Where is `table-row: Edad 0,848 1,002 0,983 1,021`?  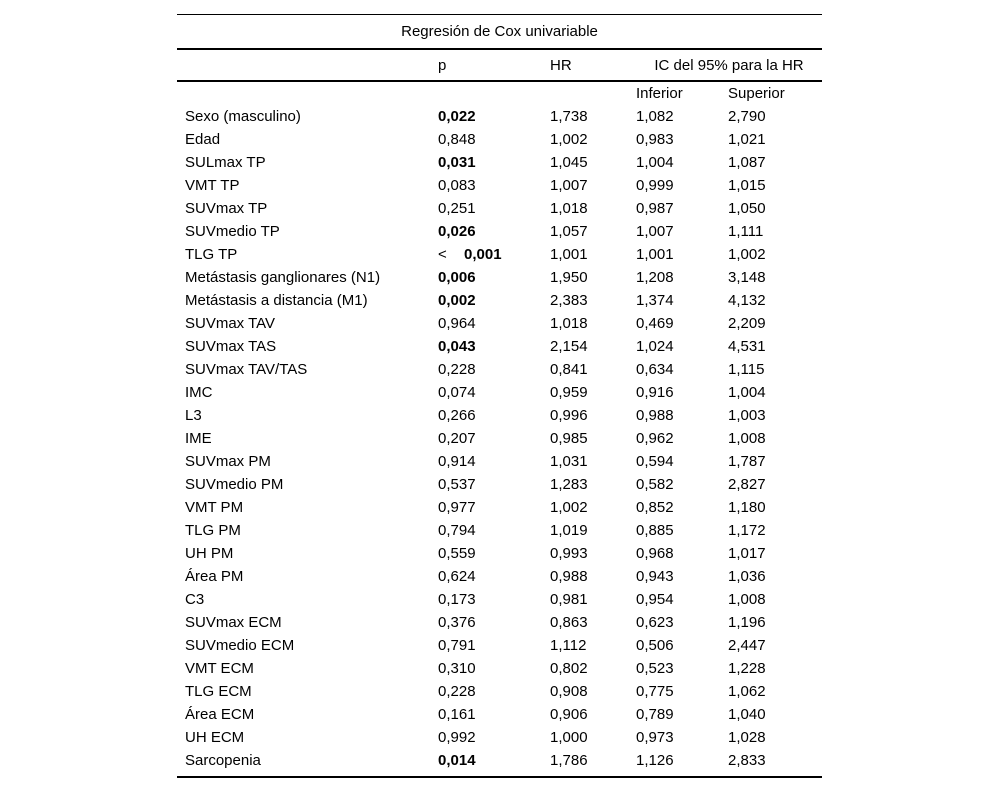
table-row: Edad 0,848 1,002 0,983 1,021 is located at coordinates (499, 139).